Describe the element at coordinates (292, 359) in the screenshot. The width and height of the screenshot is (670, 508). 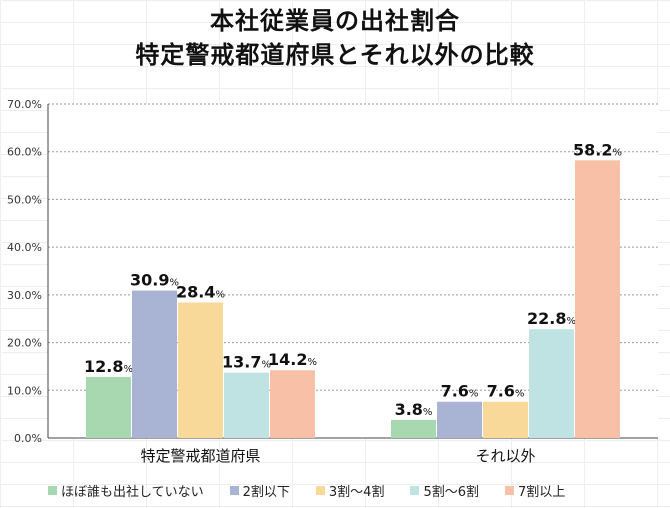
I see `data-label: 14.2%` at that location.